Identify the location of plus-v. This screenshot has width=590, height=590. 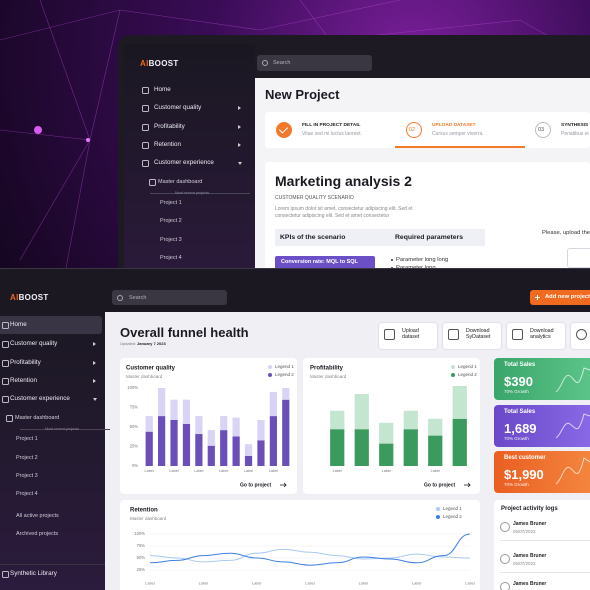
(537, 297).